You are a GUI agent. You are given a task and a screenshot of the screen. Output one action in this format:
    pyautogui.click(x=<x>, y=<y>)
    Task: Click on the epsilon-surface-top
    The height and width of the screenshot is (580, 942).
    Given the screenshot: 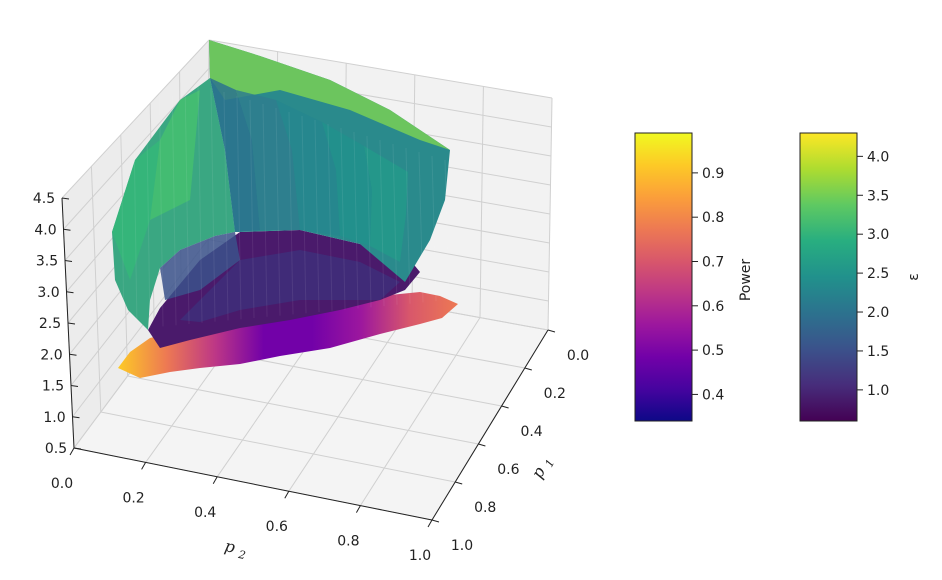 What is the action you would take?
    pyautogui.click(x=329, y=95)
    